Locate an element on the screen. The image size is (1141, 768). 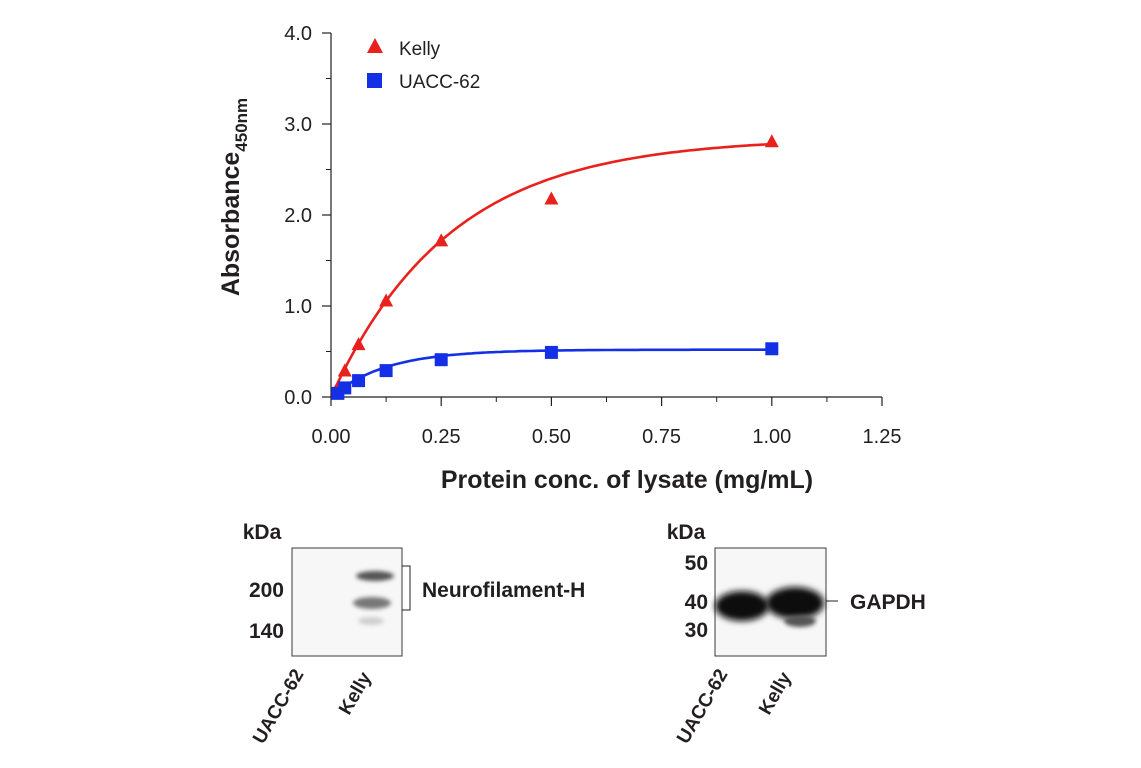
fit-curve-kelly is located at coordinates (554, 263).